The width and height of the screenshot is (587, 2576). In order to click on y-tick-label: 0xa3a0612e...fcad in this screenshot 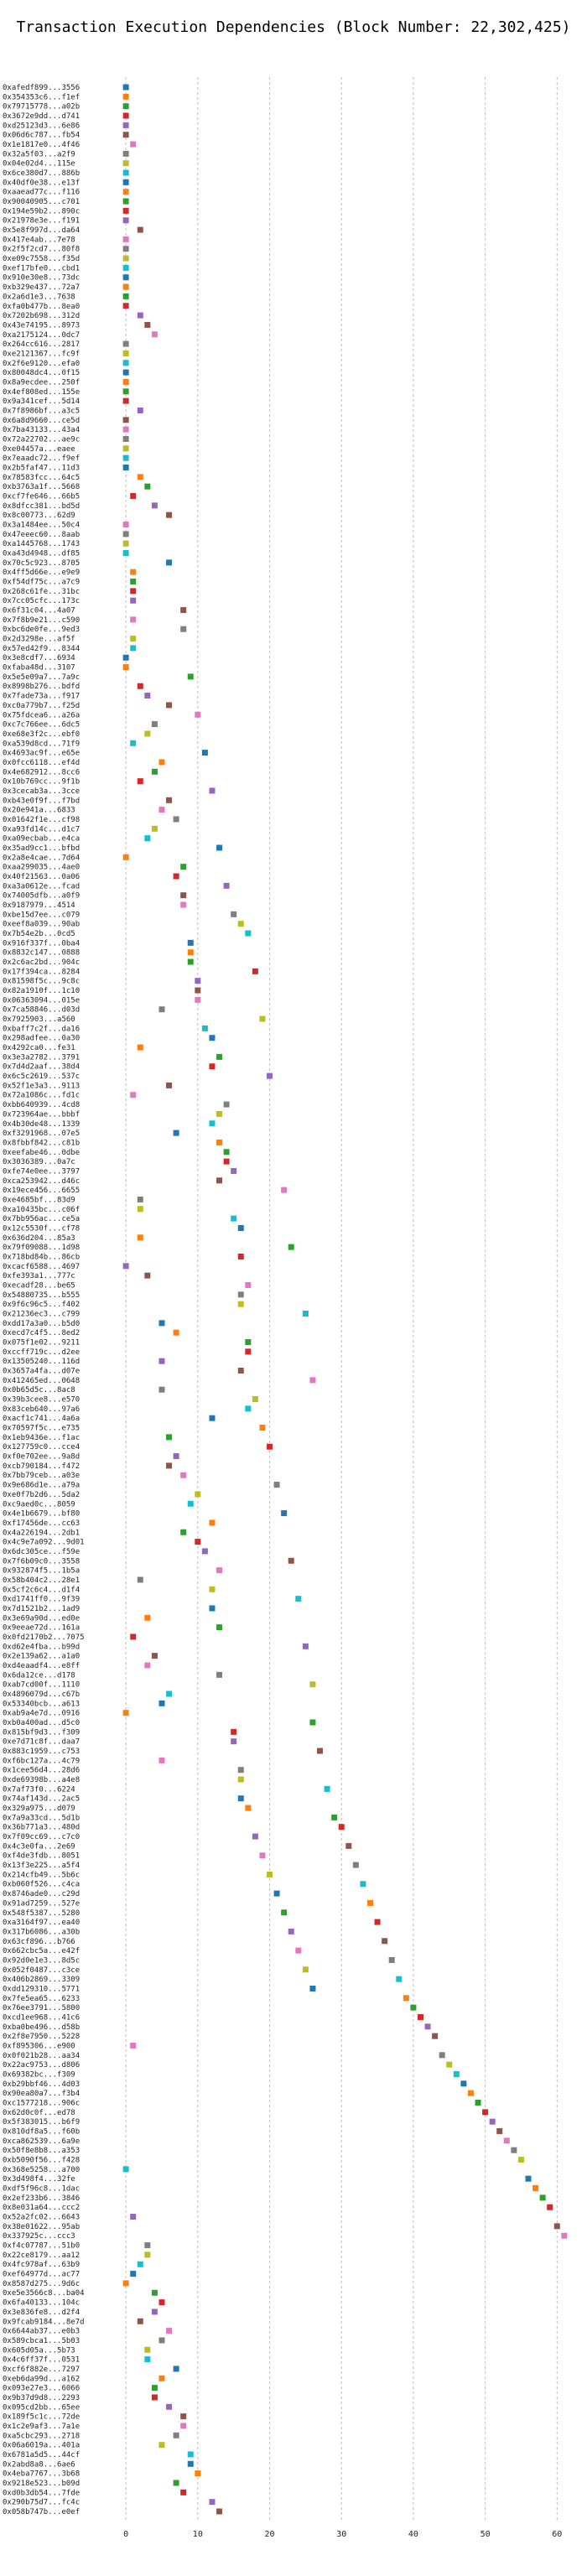, I will do `click(41, 886)`.